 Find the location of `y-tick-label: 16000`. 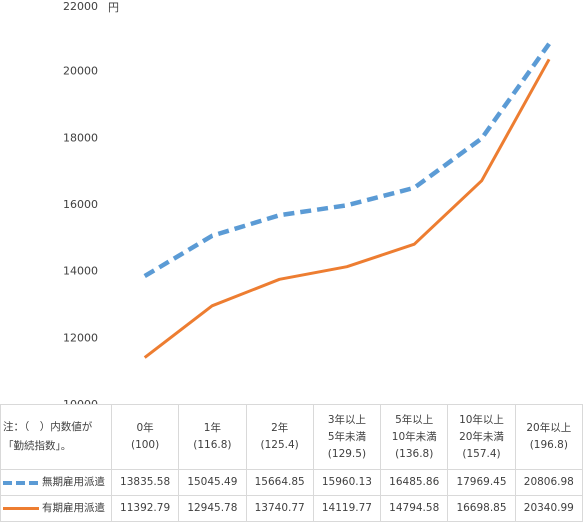

y-tick-label: 16000 is located at coordinates (80, 204).